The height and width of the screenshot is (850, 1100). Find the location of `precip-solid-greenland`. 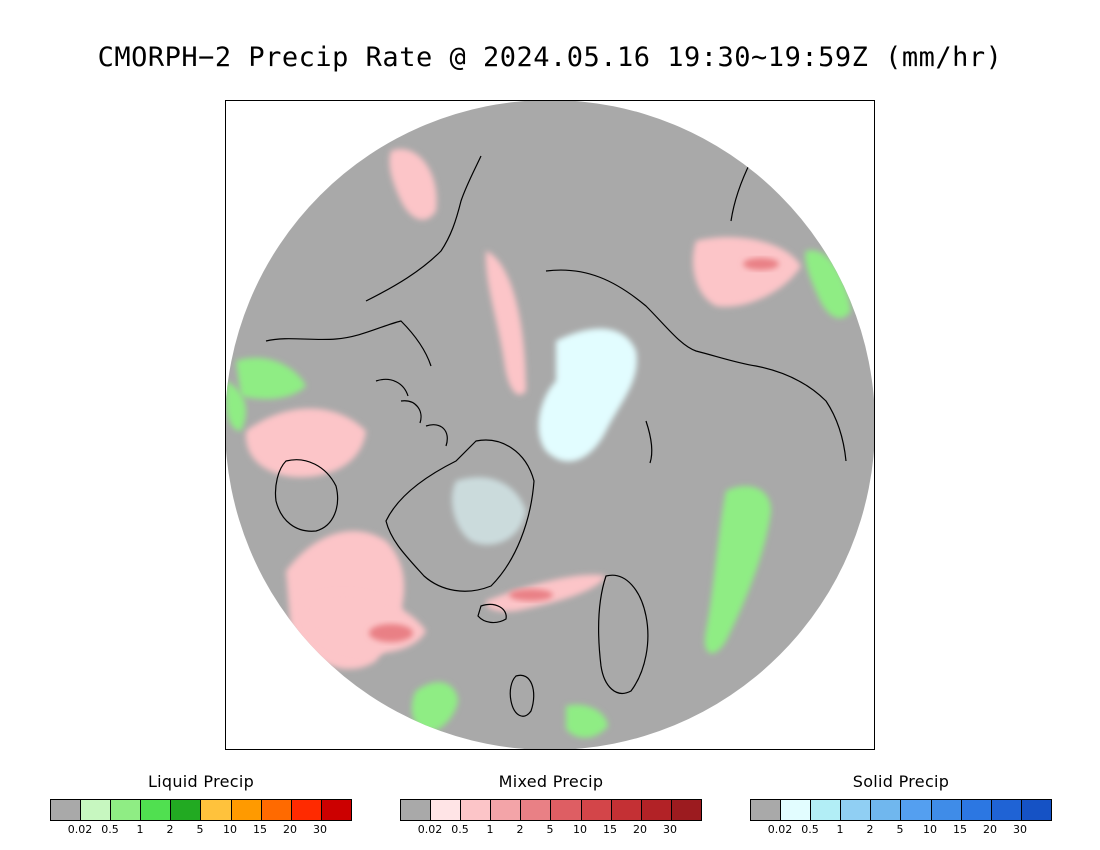

precip-solid-greenland is located at coordinates (488, 511).